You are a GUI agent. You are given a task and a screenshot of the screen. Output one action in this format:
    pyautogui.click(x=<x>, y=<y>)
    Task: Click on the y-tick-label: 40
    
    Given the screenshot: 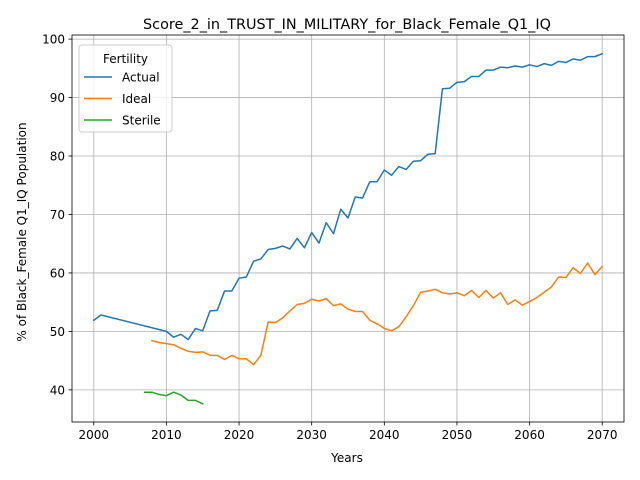 What is the action you would take?
    pyautogui.click(x=57, y=390)
    